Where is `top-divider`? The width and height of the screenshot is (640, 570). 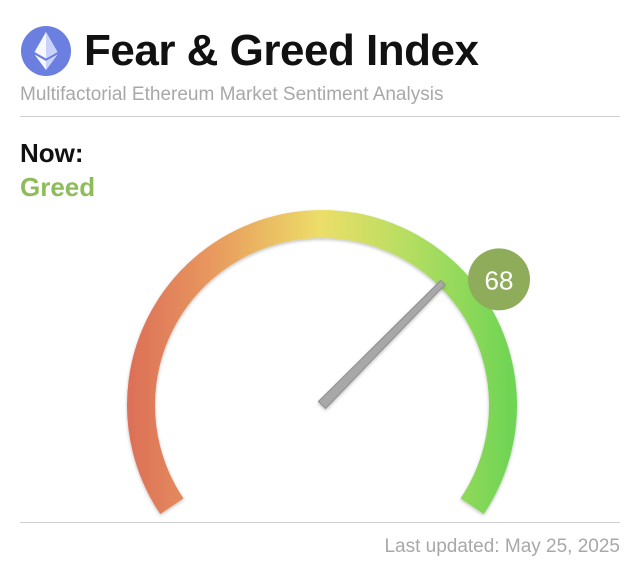 top-divider is located at coordinates (320, 116).